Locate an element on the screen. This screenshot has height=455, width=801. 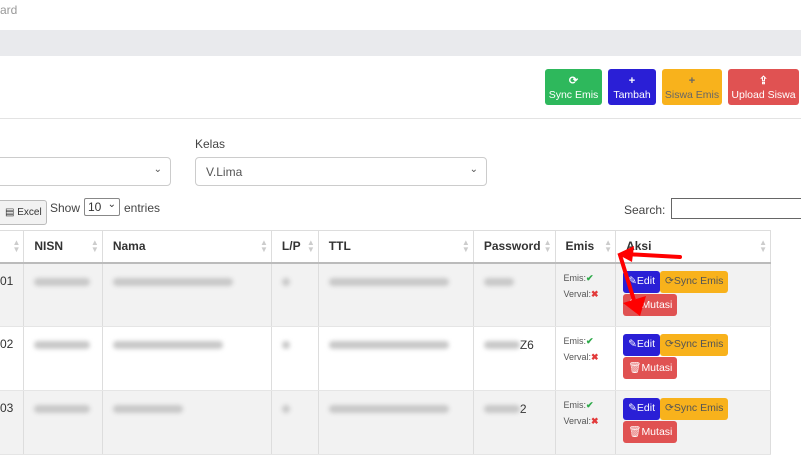
cell-password is located at coordinates (514, 294).